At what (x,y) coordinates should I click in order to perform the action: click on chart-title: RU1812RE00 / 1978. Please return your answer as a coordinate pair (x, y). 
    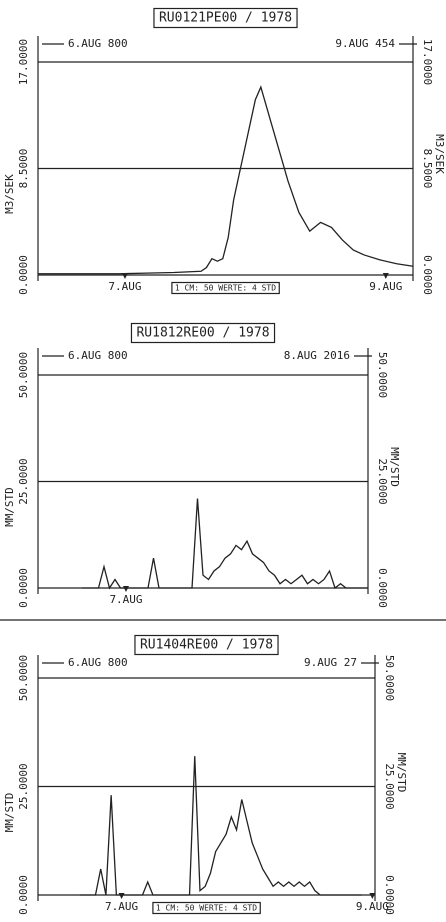
    Looking at the image, I should click on (202, 333).